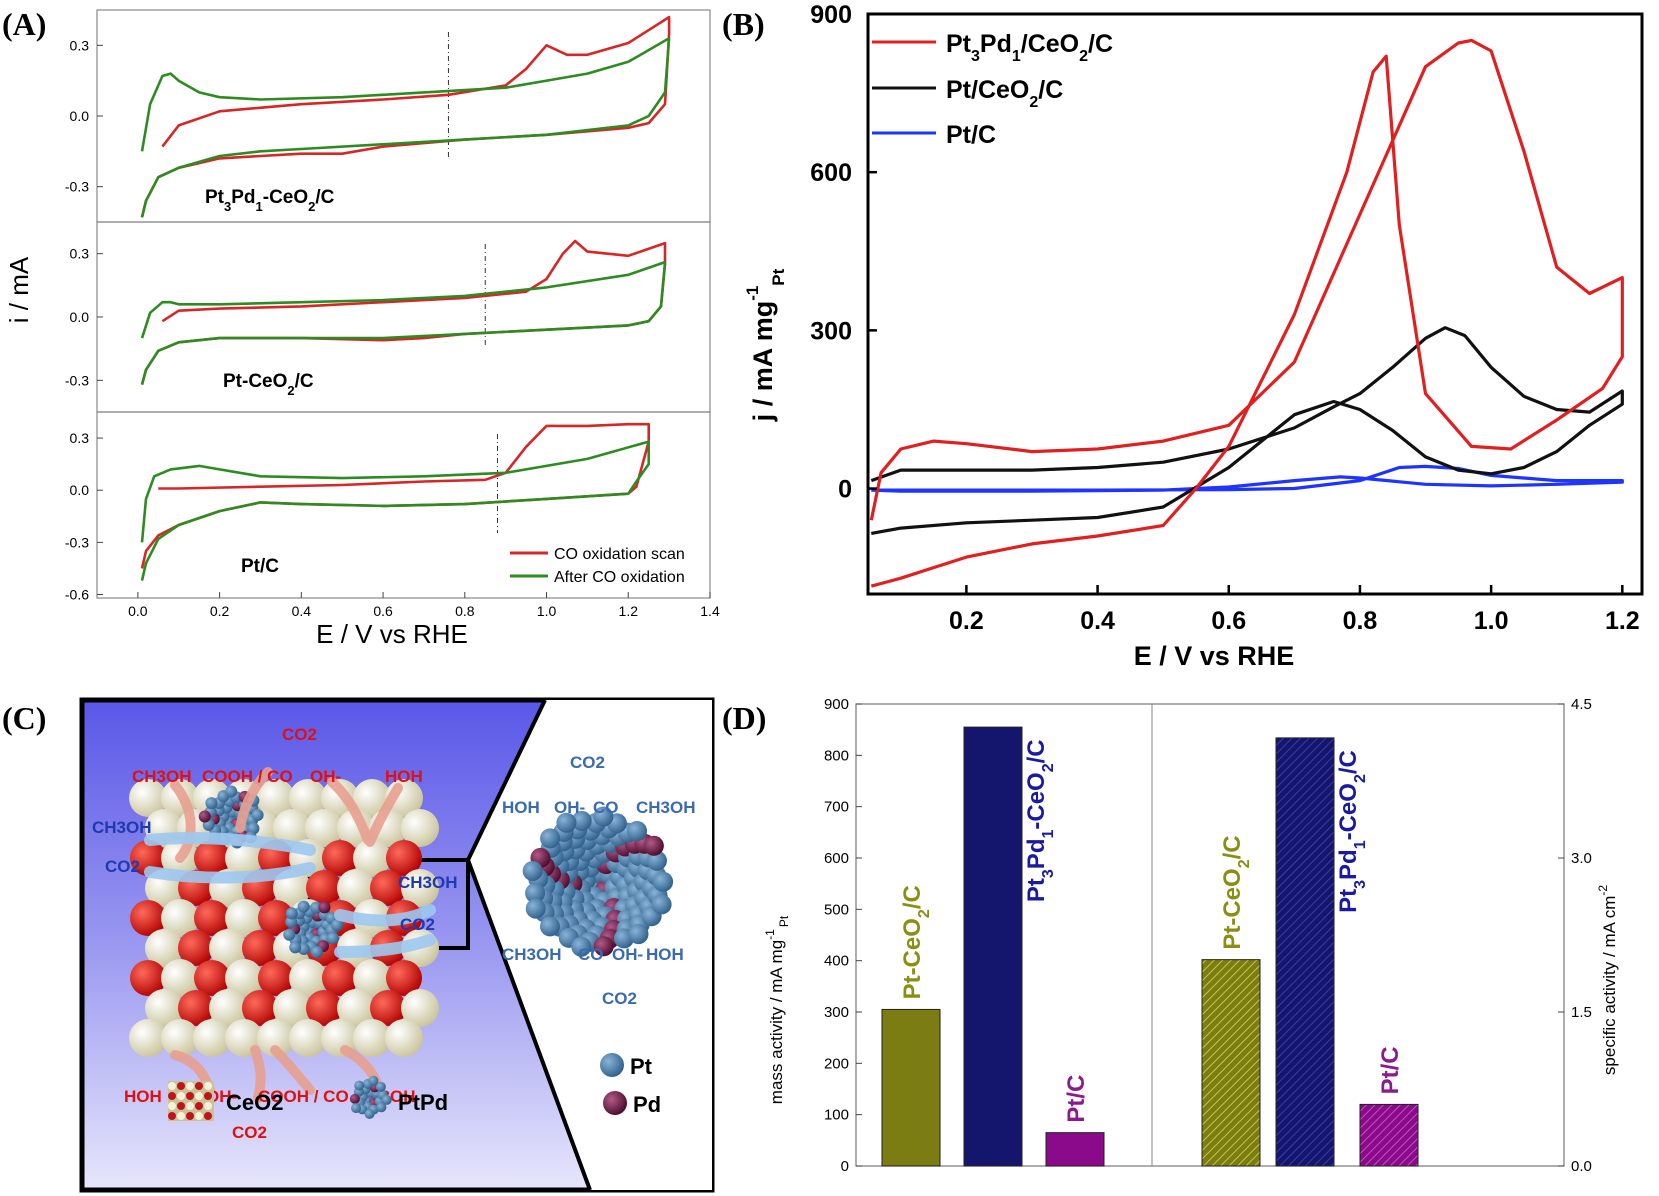 The height and width of the screenshot is (1196, 1659). What do you see at coordinates (836, 755) in the screenshot?
I see `ytick-left-label: 800` at bounding box center [836, 755].